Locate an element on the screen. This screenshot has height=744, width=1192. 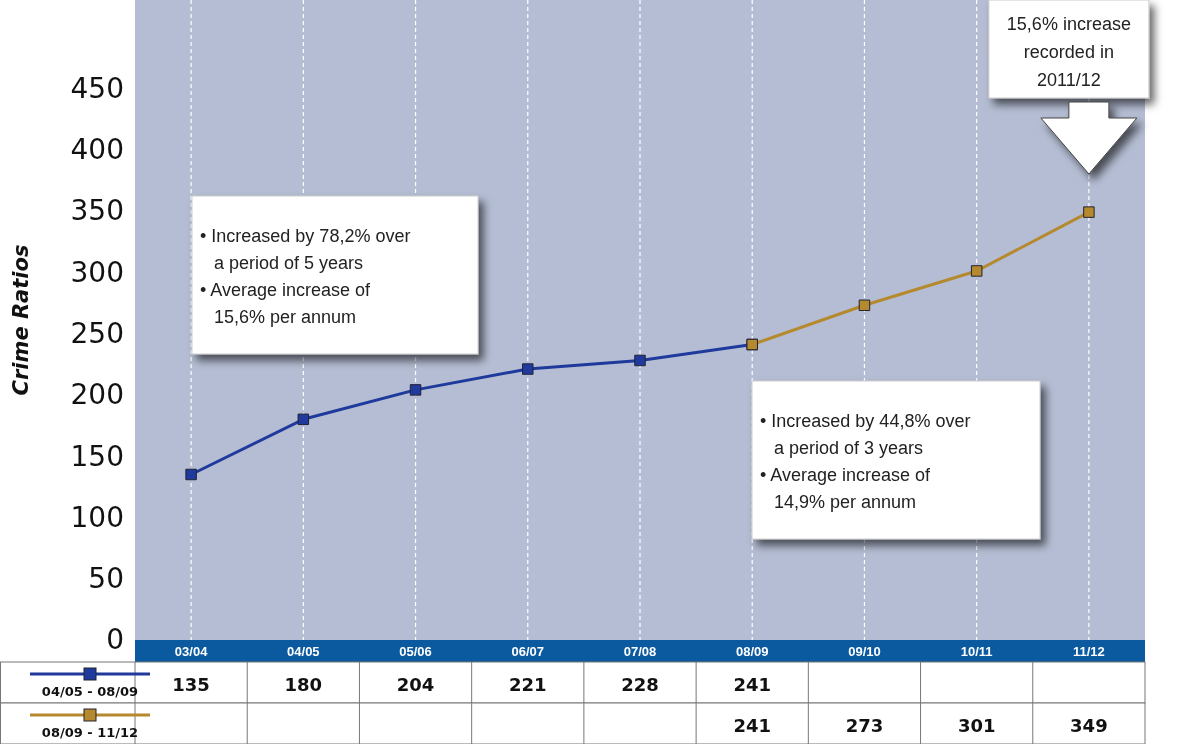
data-label: 273 is located at coordinates (864, 725).